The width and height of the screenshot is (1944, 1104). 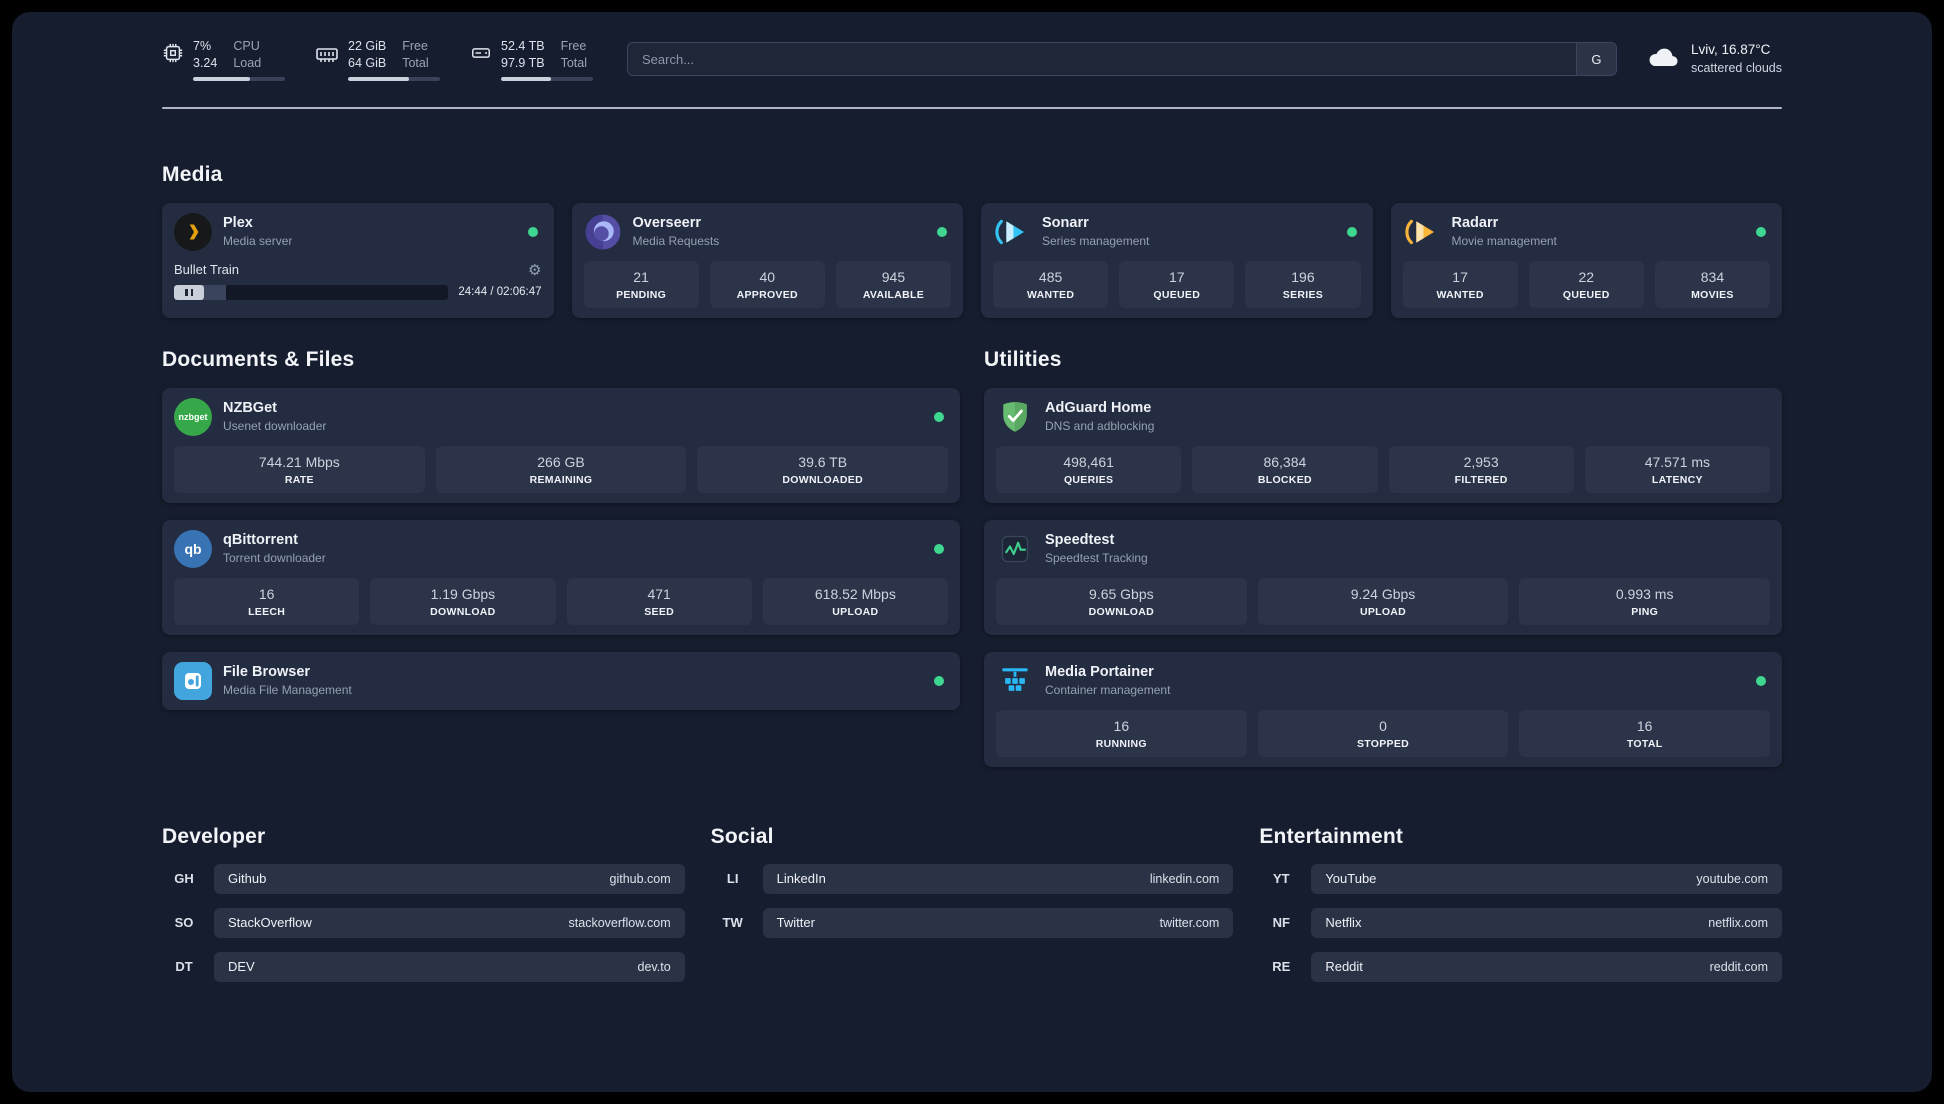 I want to click on stat-tile: 17 QUEUED, so click(x=1177, y=284).